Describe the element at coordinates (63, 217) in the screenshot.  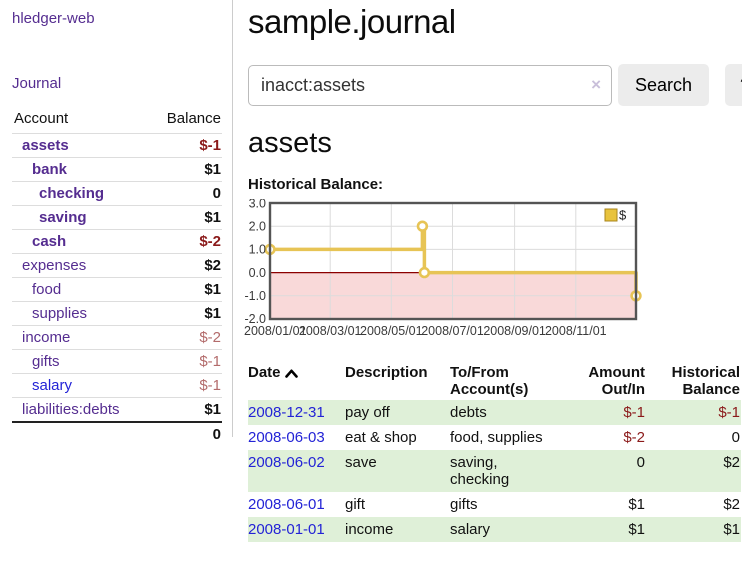
I see `account-link-saving: saving` at that location.